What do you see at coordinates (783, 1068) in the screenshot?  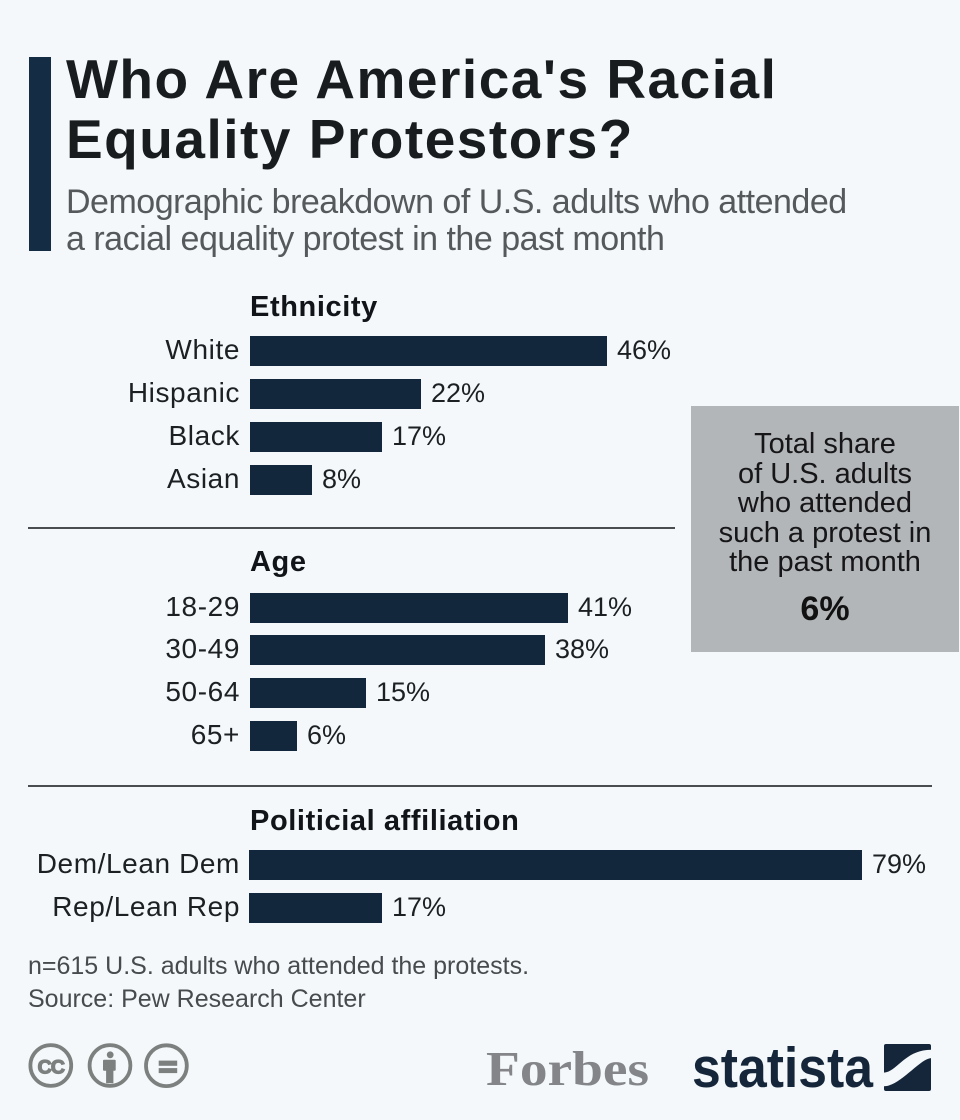 I see `svg-text: statista` at bounding box center [783, 1068].